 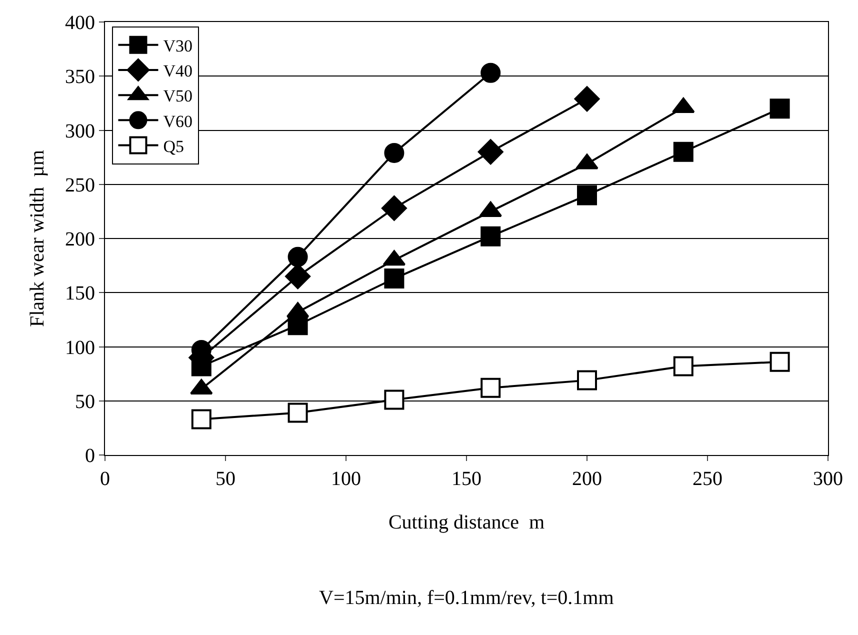 I want to click on y-tick-label: 100, so click(x=80, y=347).